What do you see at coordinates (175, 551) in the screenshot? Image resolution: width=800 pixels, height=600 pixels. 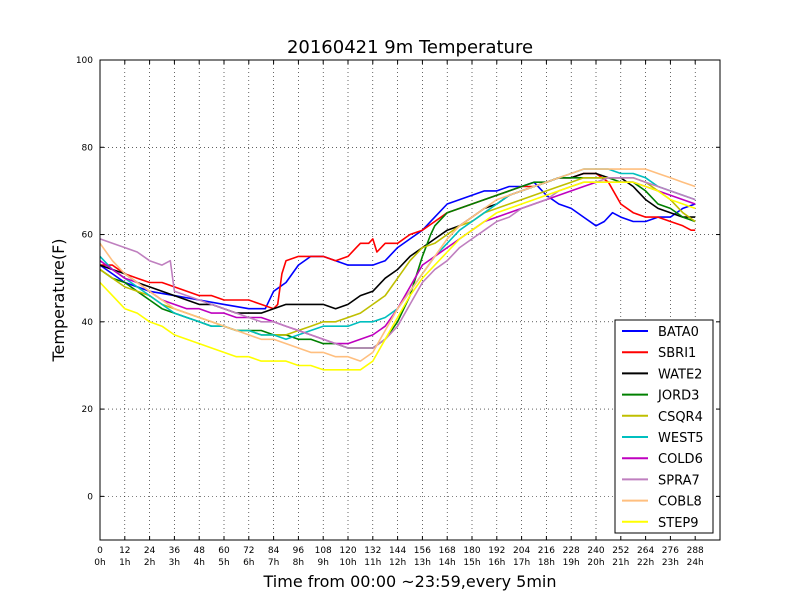 I see `x-tick-label: 36` at bounding box center [175, 551].